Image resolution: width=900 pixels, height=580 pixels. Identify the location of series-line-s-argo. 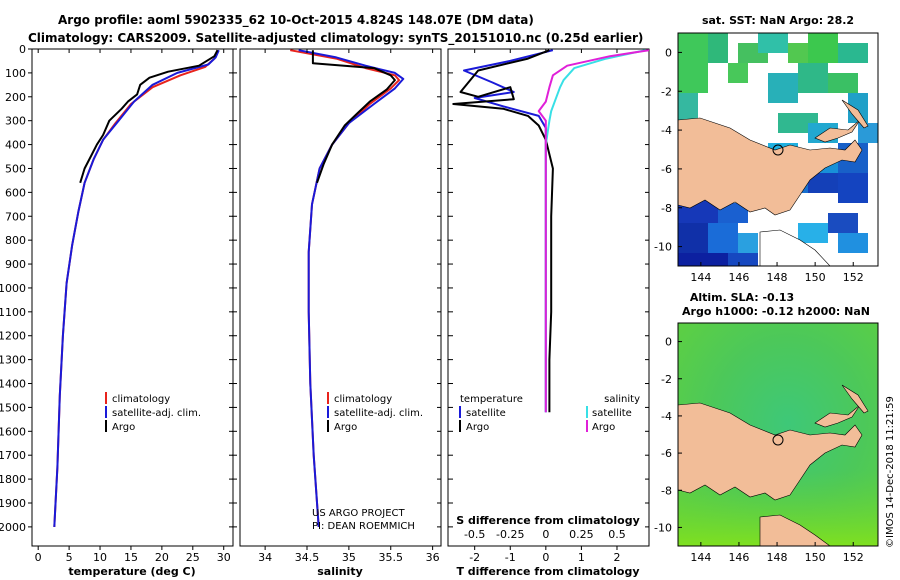
(593, 231).